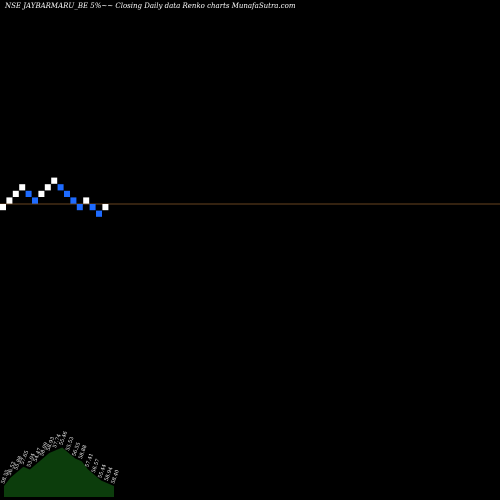  Describe the element at coordinates (5, 477) in the screenshot. I see `volume-label: 58.55` at that location.